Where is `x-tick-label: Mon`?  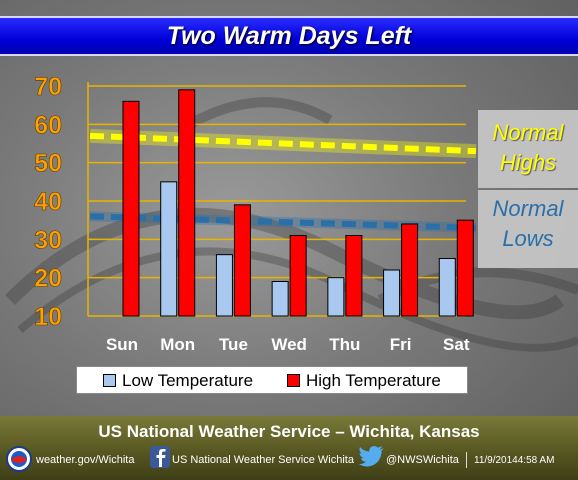
x-tick-label: Mon is located at coordinates (177, 344).